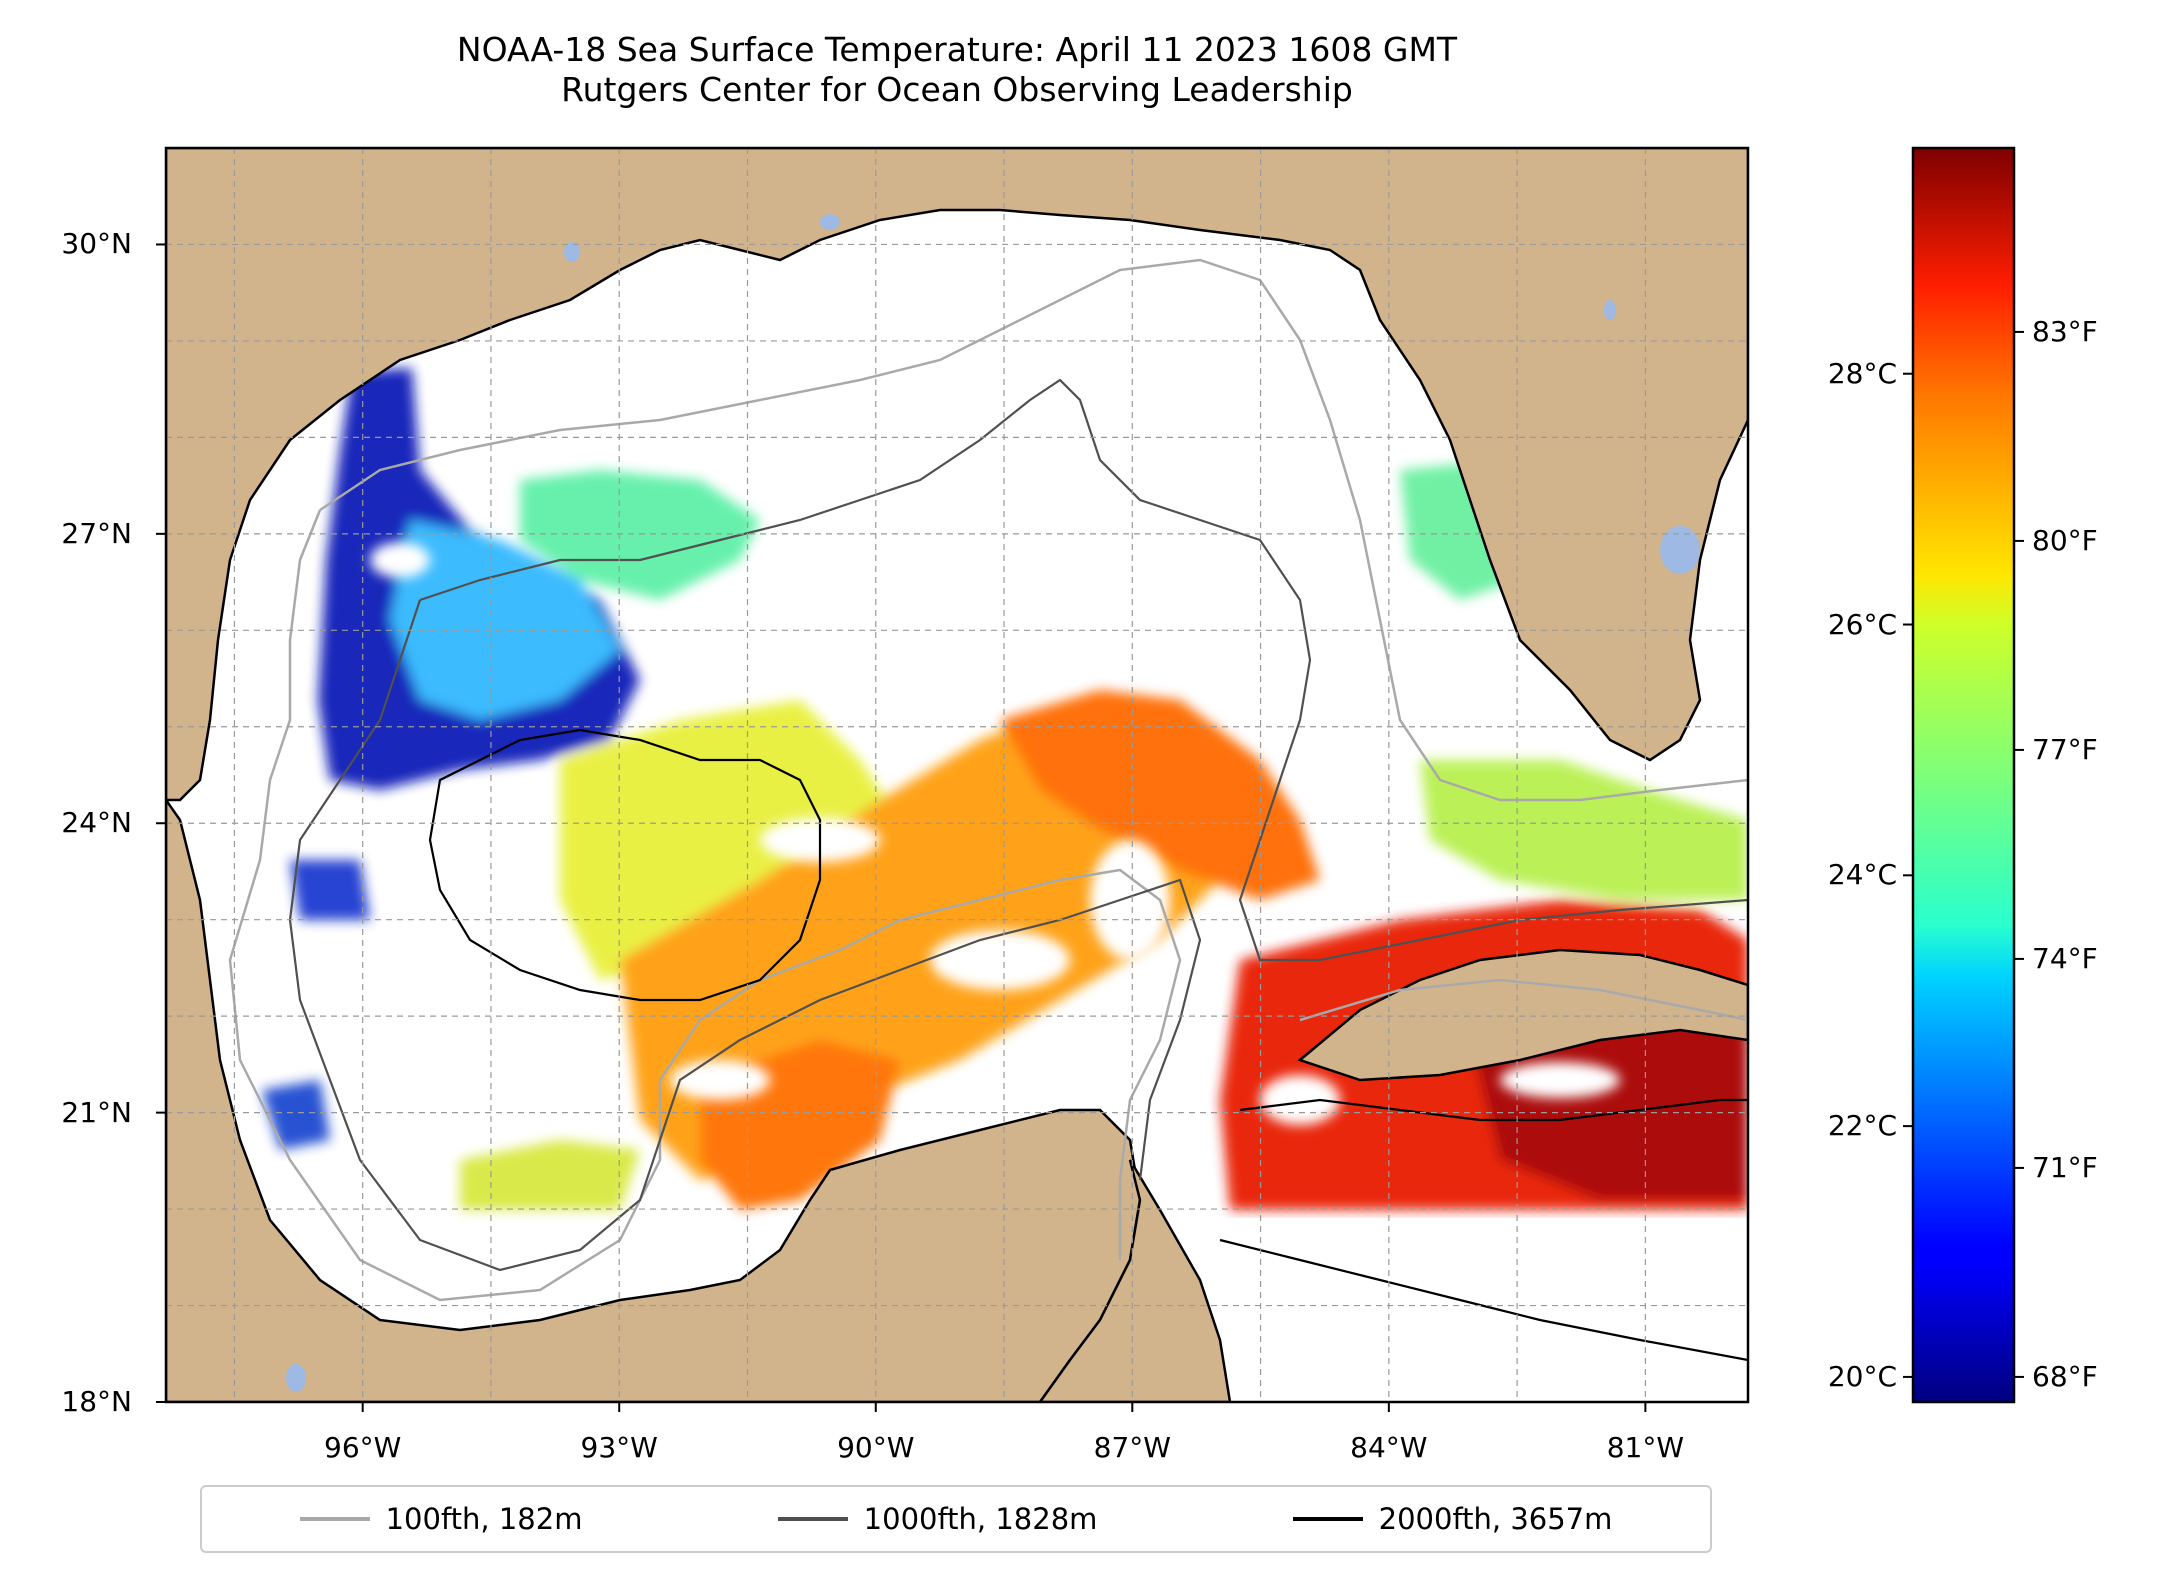 The height and width of the screenshot is (1582, 2160). I want to click on lat-tick-label: 24°N, so click(96, 823).